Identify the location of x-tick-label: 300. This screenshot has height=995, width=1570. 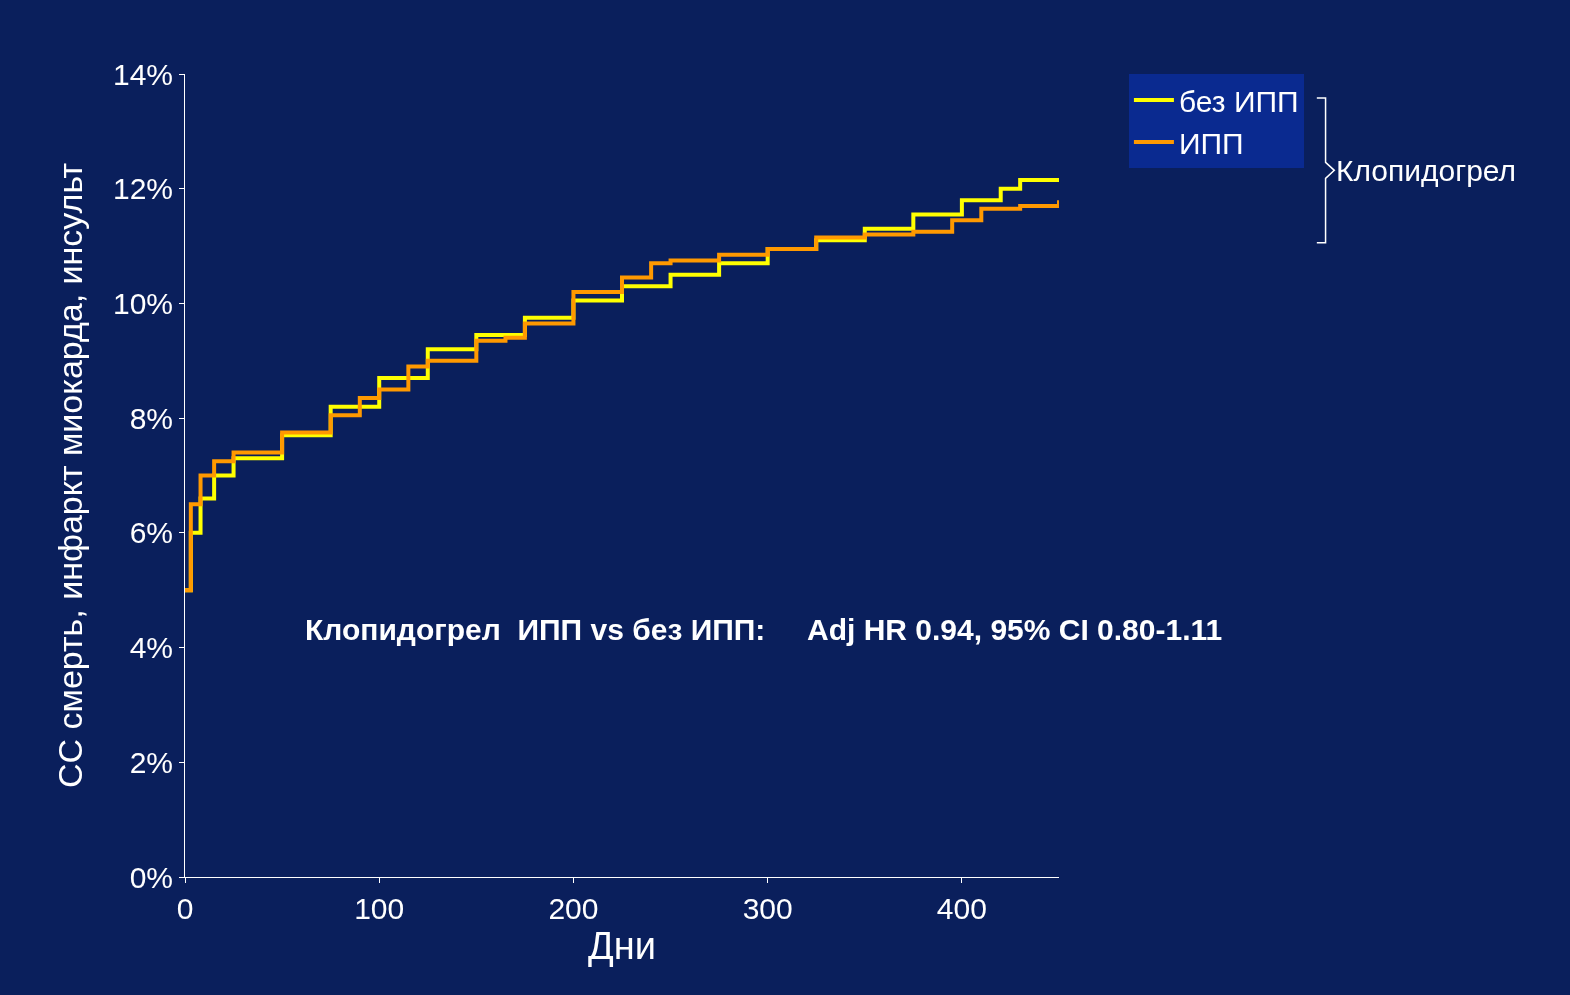
(767, 908).